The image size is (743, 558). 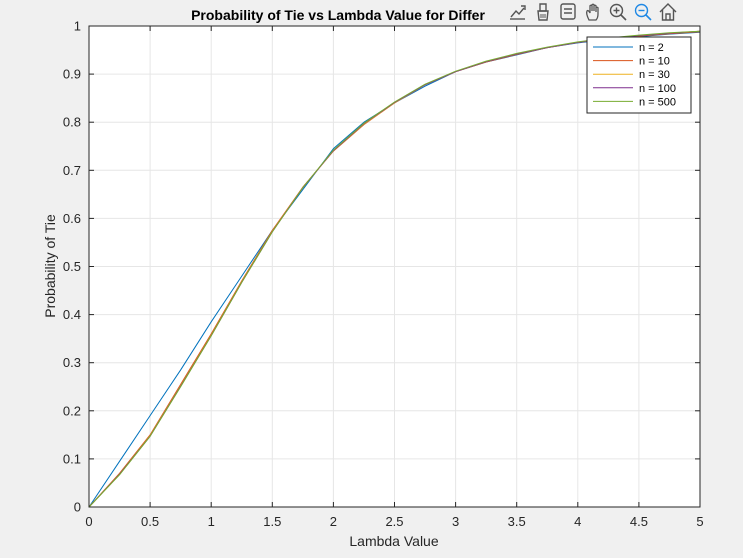 I want to click on x-tick-label: 0, so click(x=88, y=521).